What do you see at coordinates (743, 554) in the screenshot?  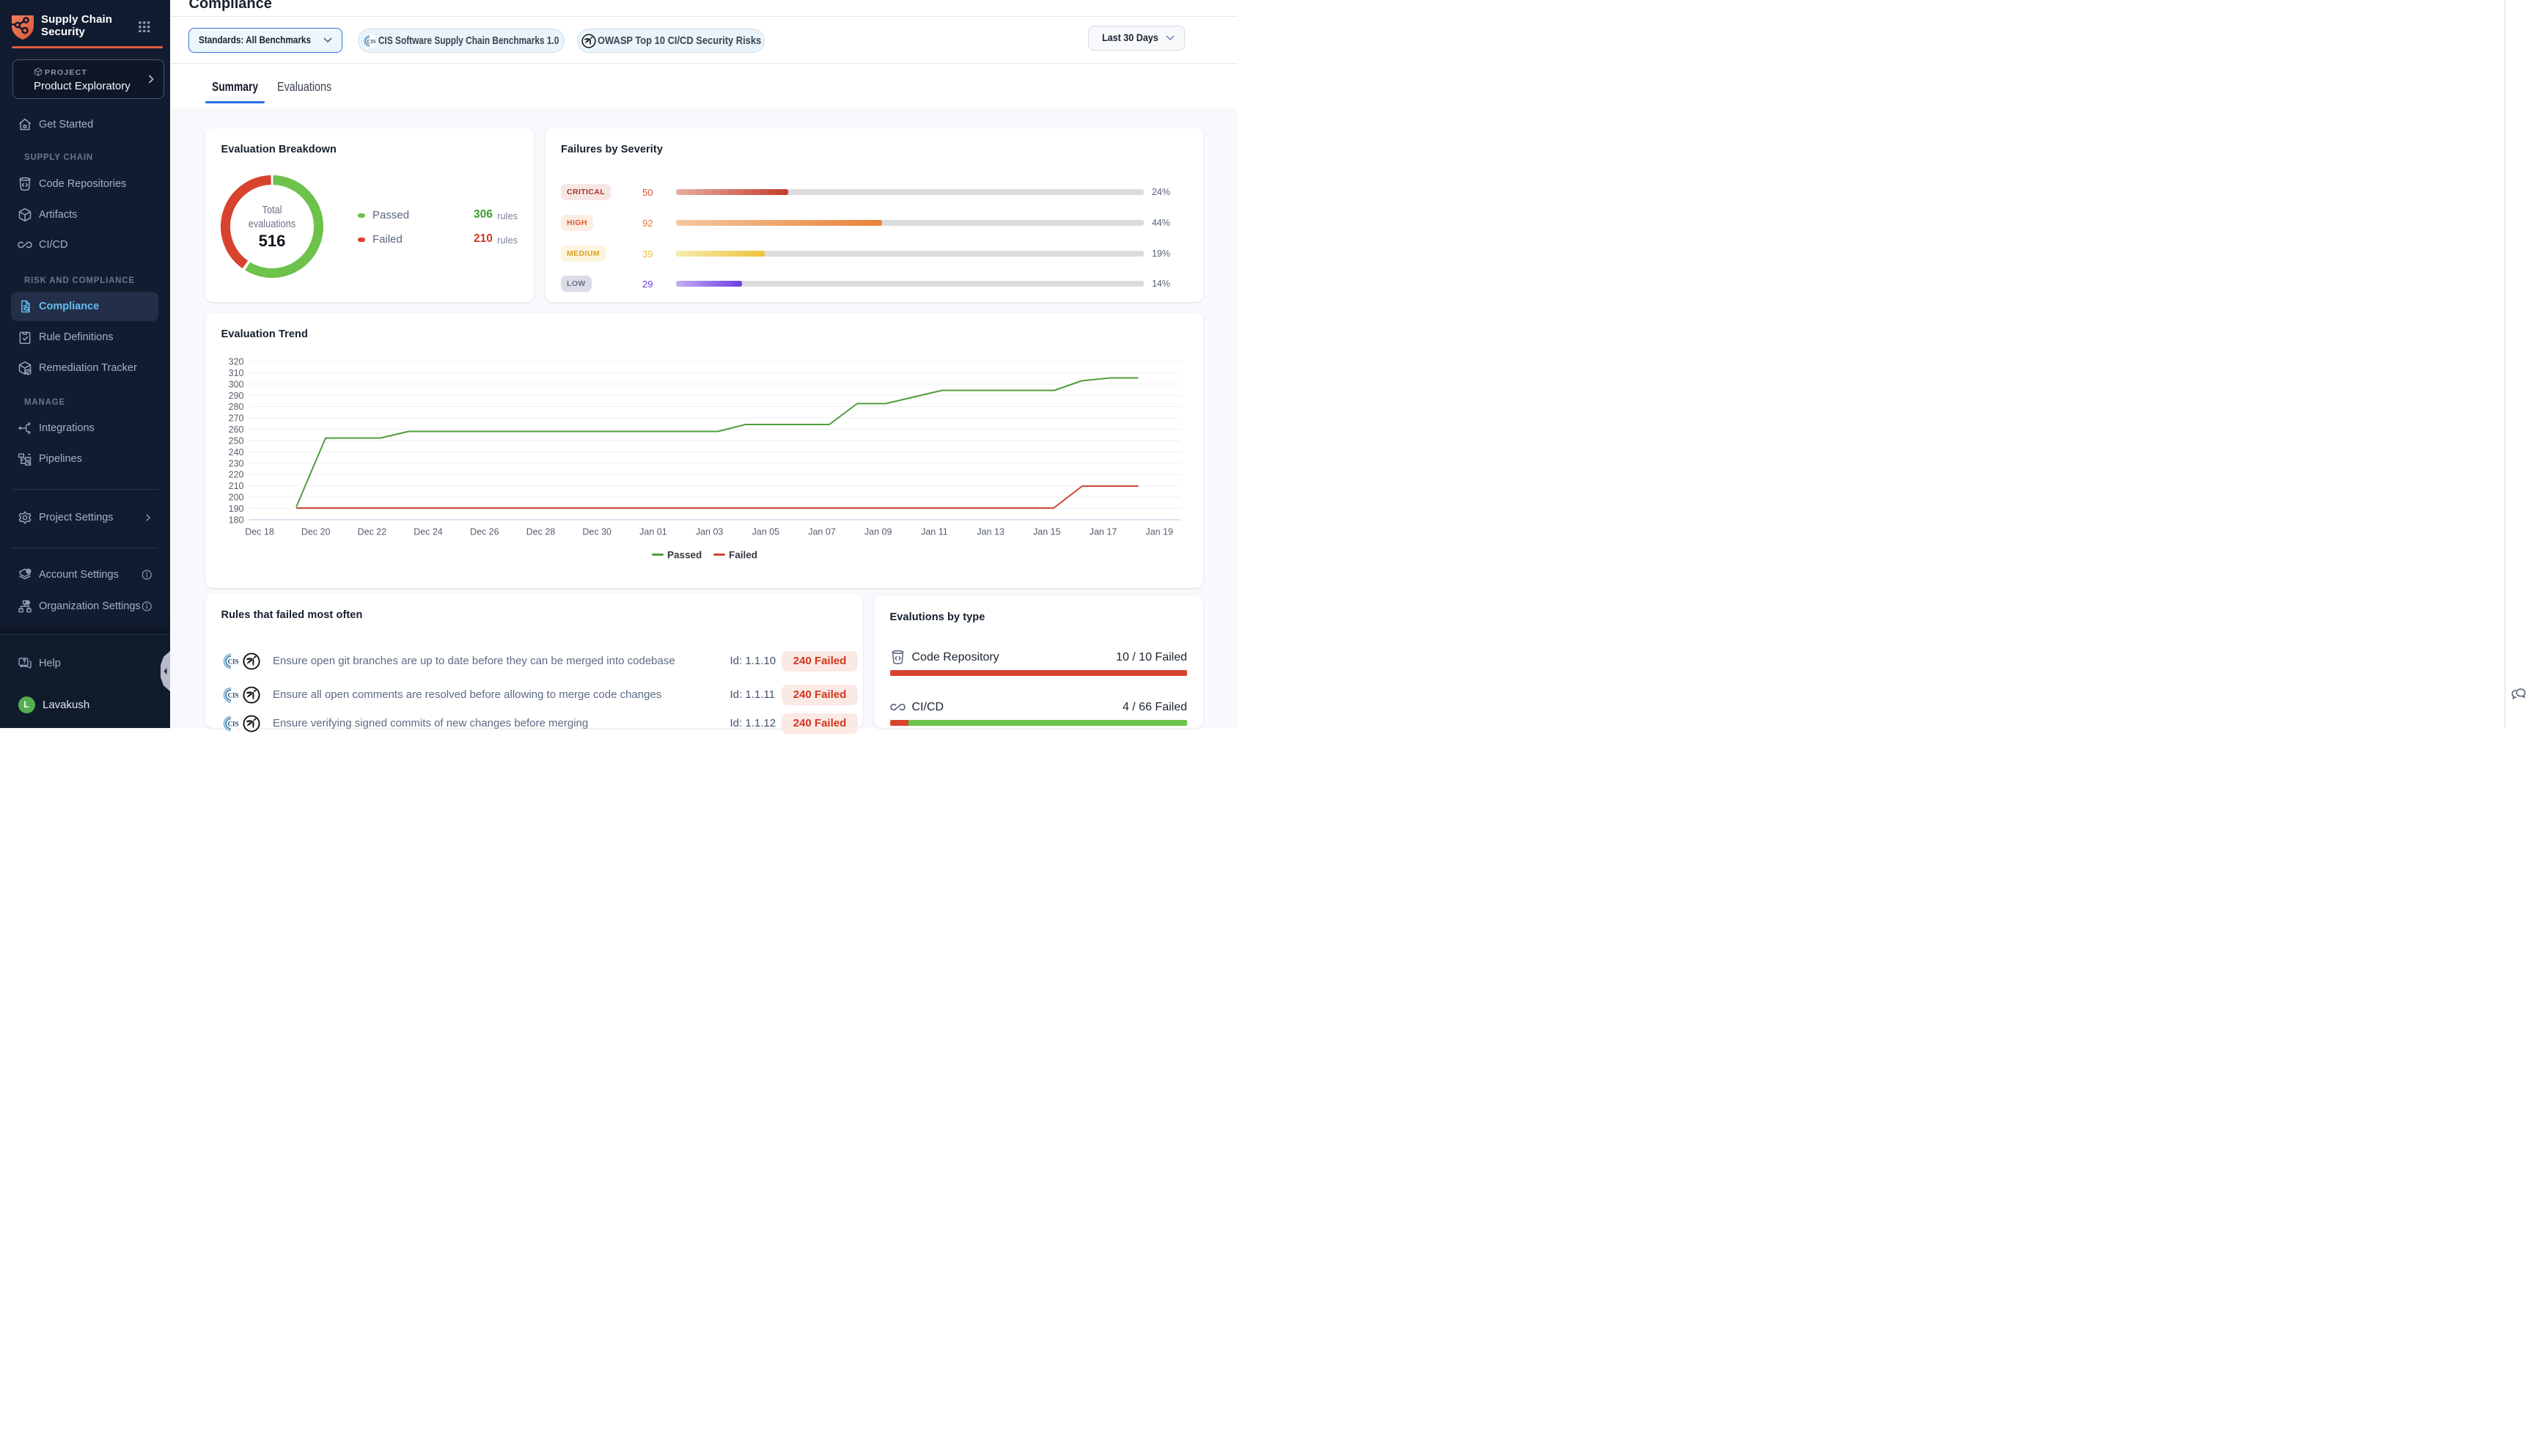 I see `svg-text: Failed` at bounding box center [743, 554].